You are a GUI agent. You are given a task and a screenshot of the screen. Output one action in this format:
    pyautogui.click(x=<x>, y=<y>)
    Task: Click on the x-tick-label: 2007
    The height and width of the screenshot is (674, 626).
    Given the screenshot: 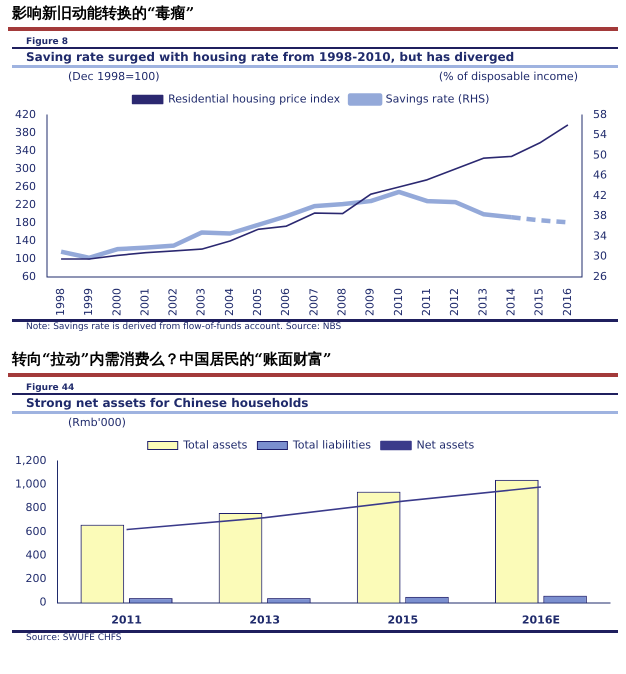 What is the action you would take?
    pyautogui.click(x=313, y=302)
    